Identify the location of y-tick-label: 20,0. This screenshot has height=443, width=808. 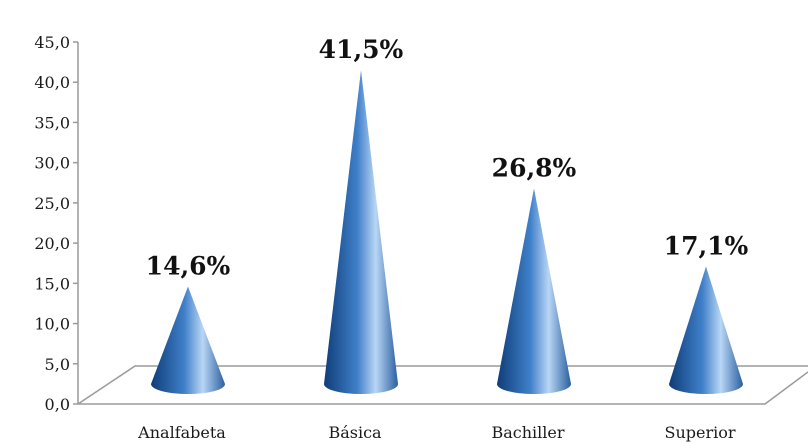
(52, 243).